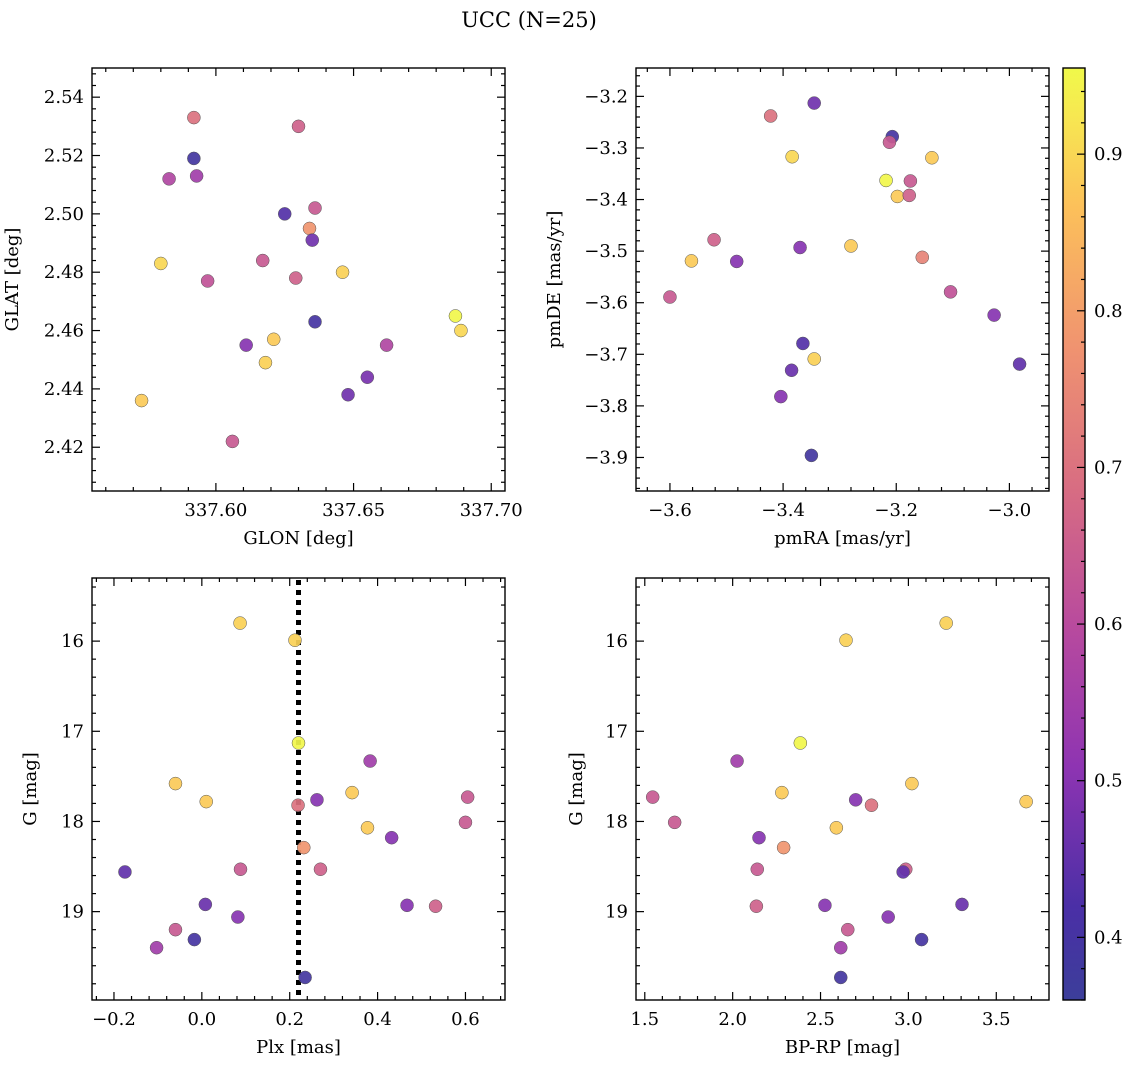 This screenshot has width=1135, height=1068. Describe the element at coordinates (12, 280) in the screenshot. I see `y-axis-label: GLAT [deg]` at that location.